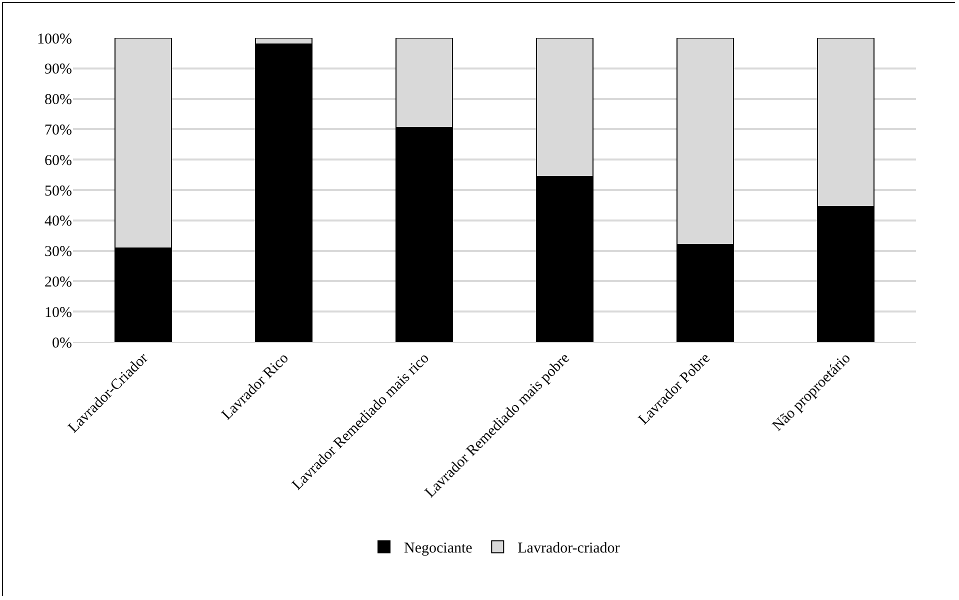 The height and width of the screenshot is (600, 959). Describe the element at coordinates (58, 70) in the screenshot. I see `y-tick-label: 90%` at that location.